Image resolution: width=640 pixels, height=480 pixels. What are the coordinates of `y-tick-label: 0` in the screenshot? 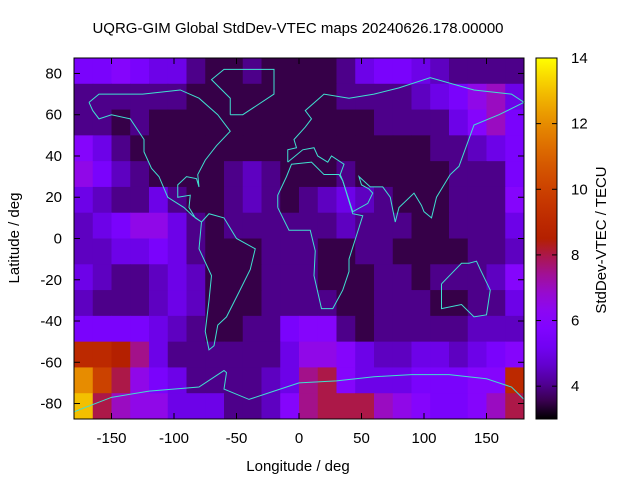 It's located at (58, 239).